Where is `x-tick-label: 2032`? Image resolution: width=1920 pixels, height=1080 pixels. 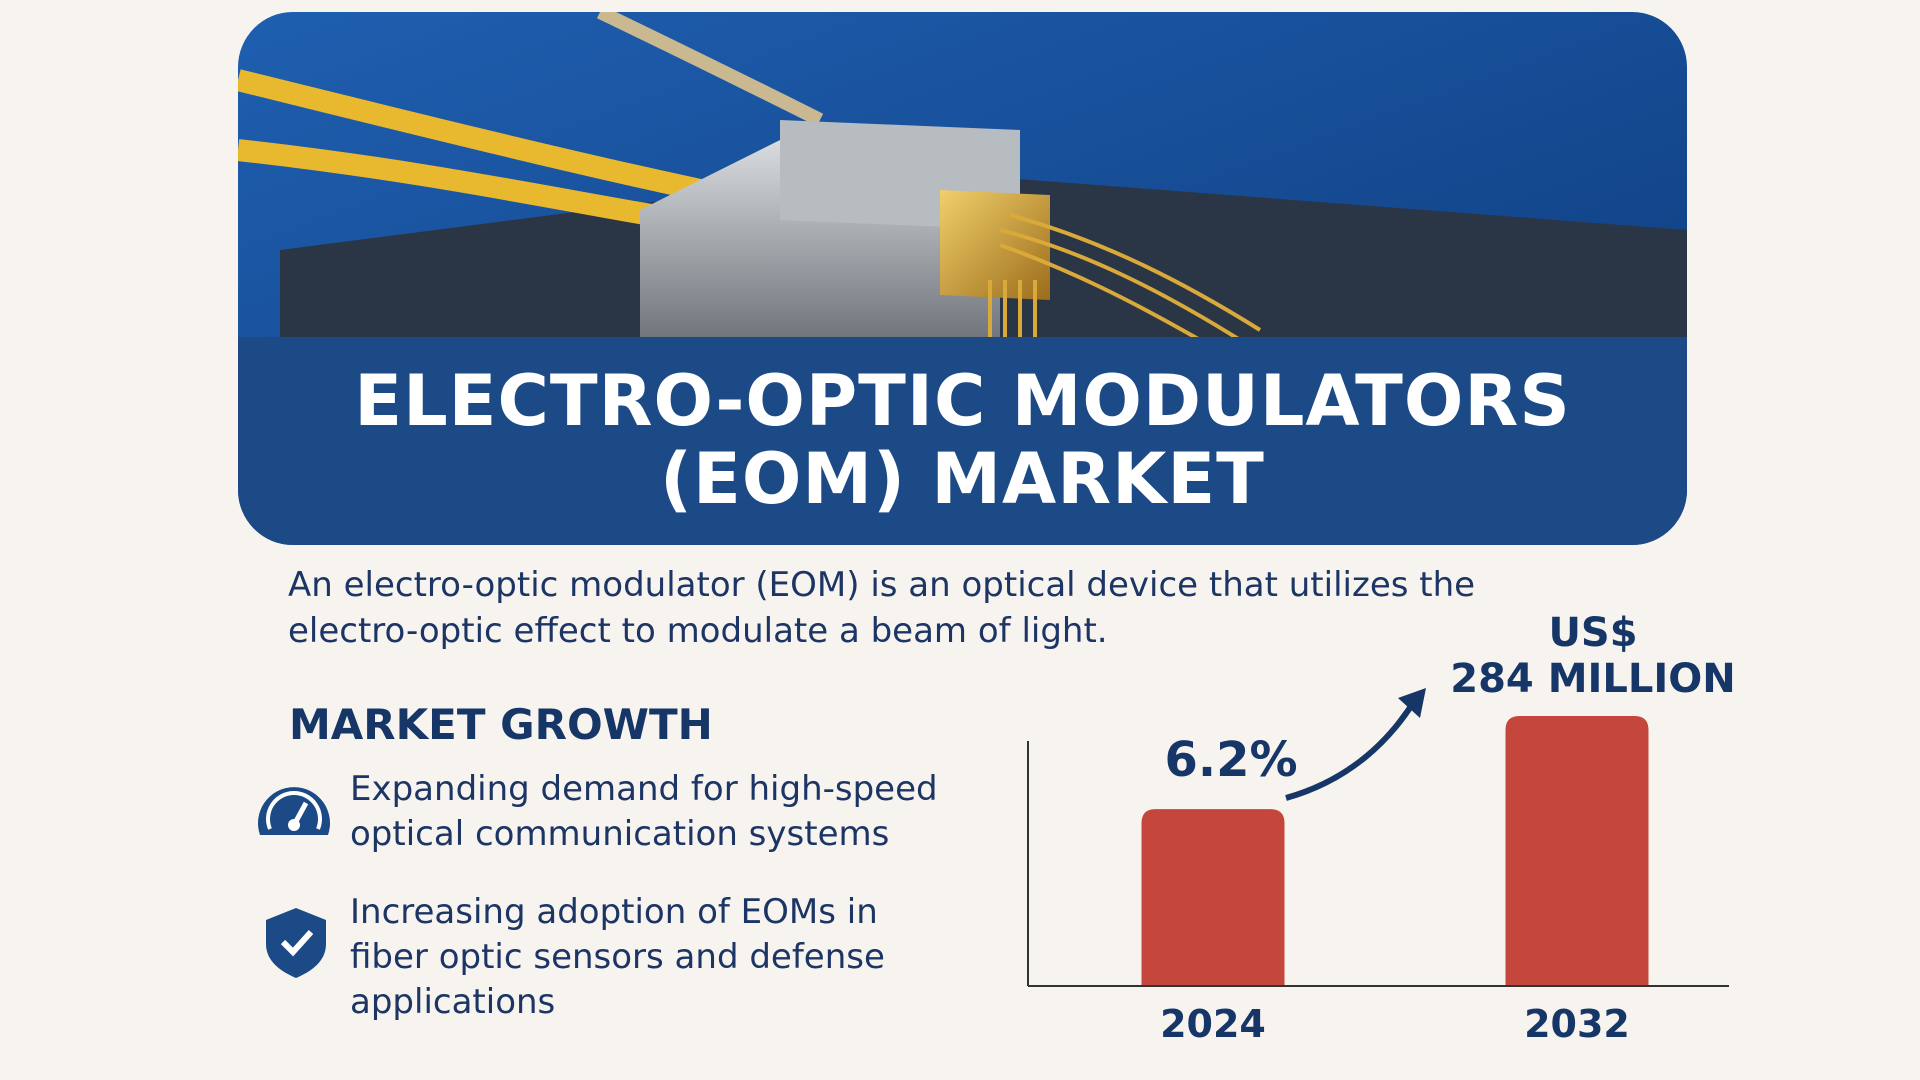 x-tick-label: 2032 is located at coordinates (1577, 1024).